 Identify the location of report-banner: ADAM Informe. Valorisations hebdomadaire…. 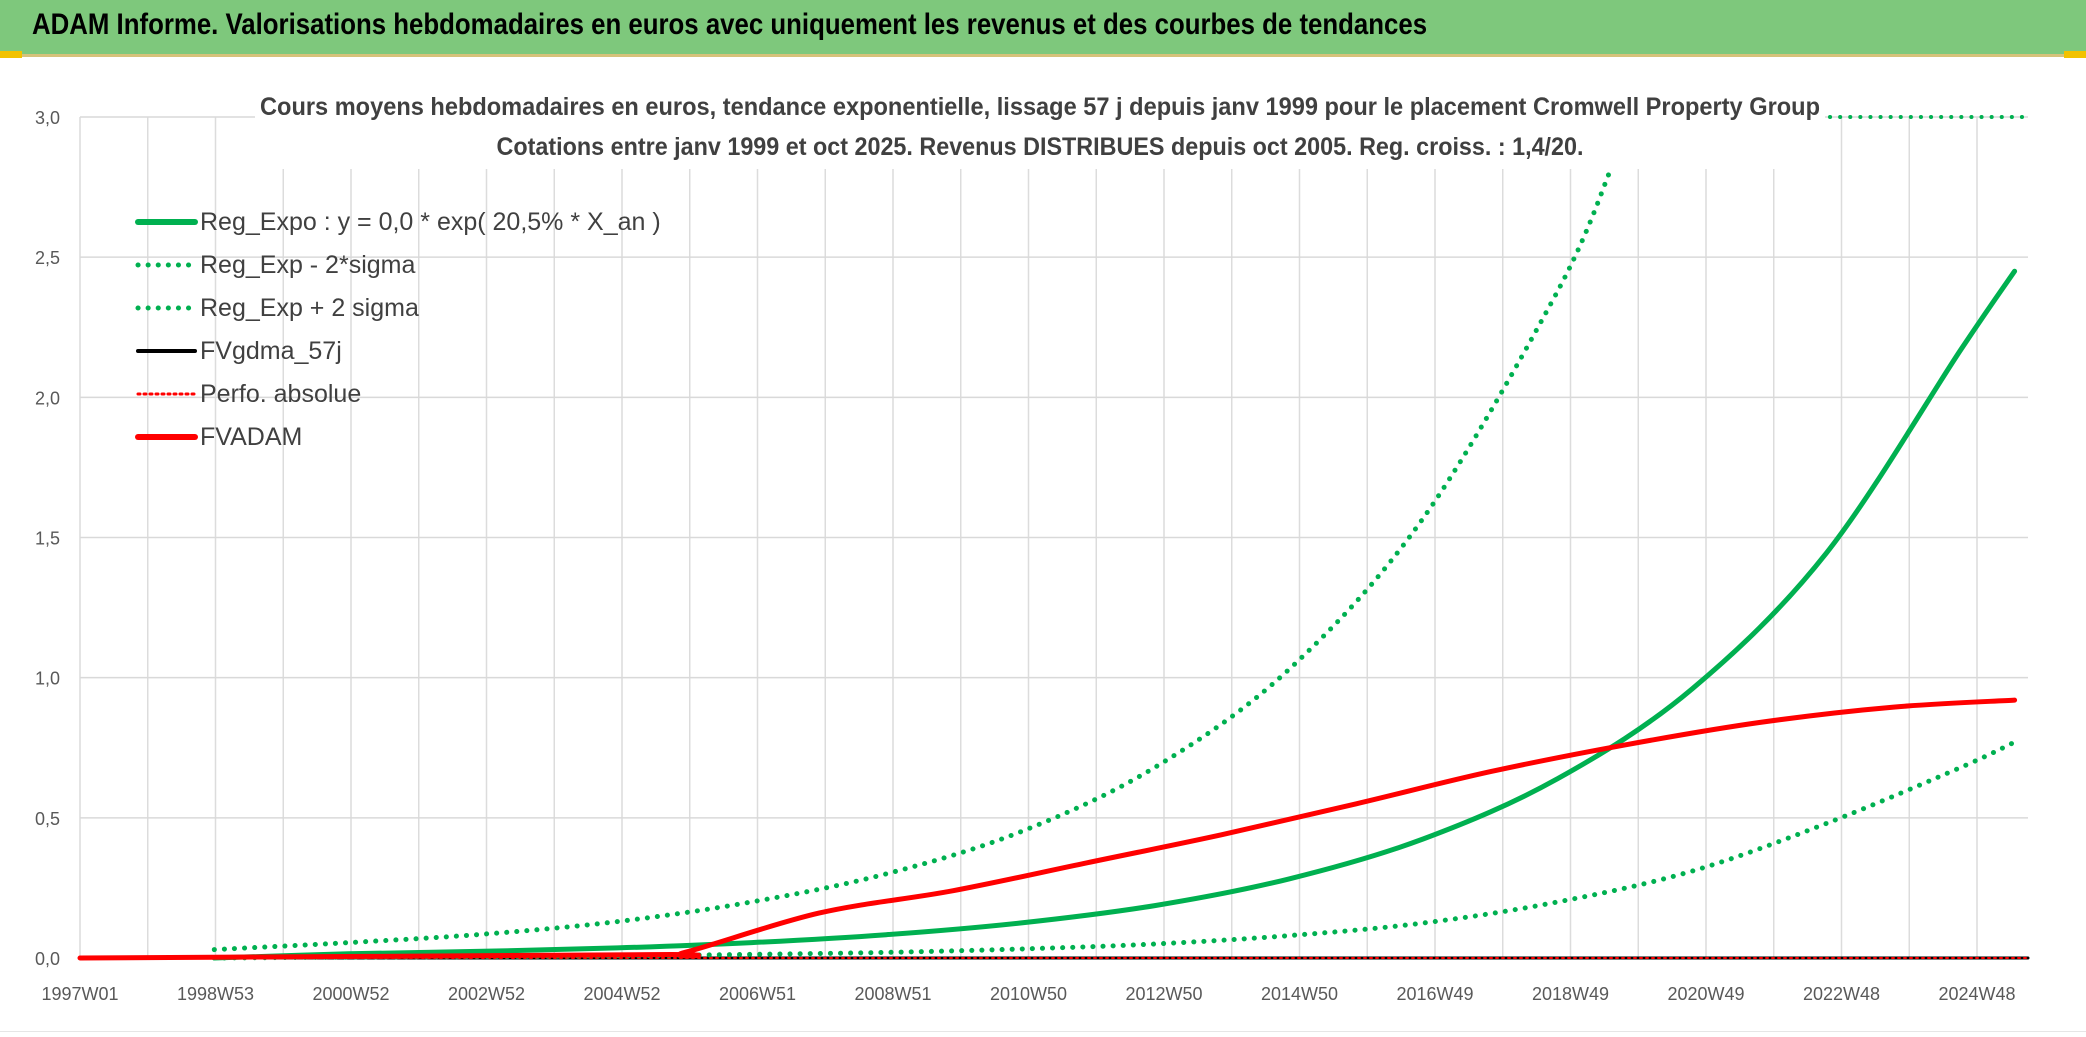
(1043, 28).